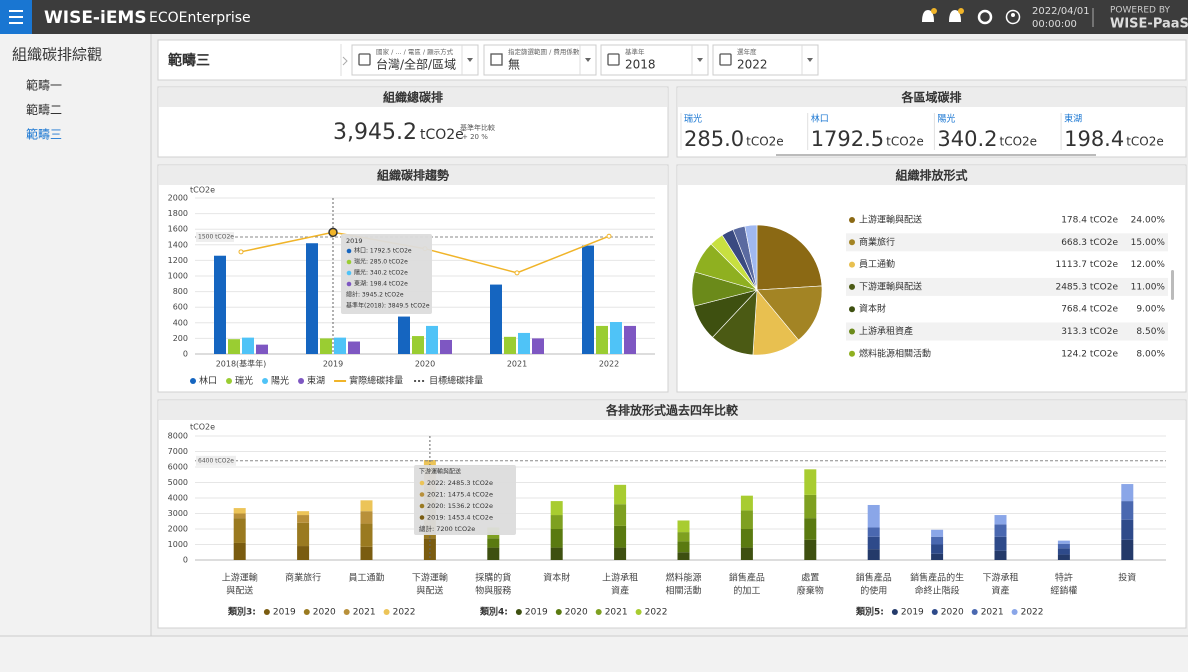  I want to click on sidebar-item: 範疇一, so click(44, 85).